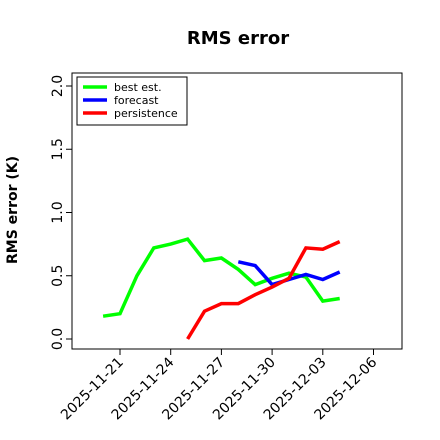 This screenshot has height=440, width=440. What do you see at coordinates (138, 87) in the screenshot?
I see `legend-label: best est.` at bounding box center [138, 87].